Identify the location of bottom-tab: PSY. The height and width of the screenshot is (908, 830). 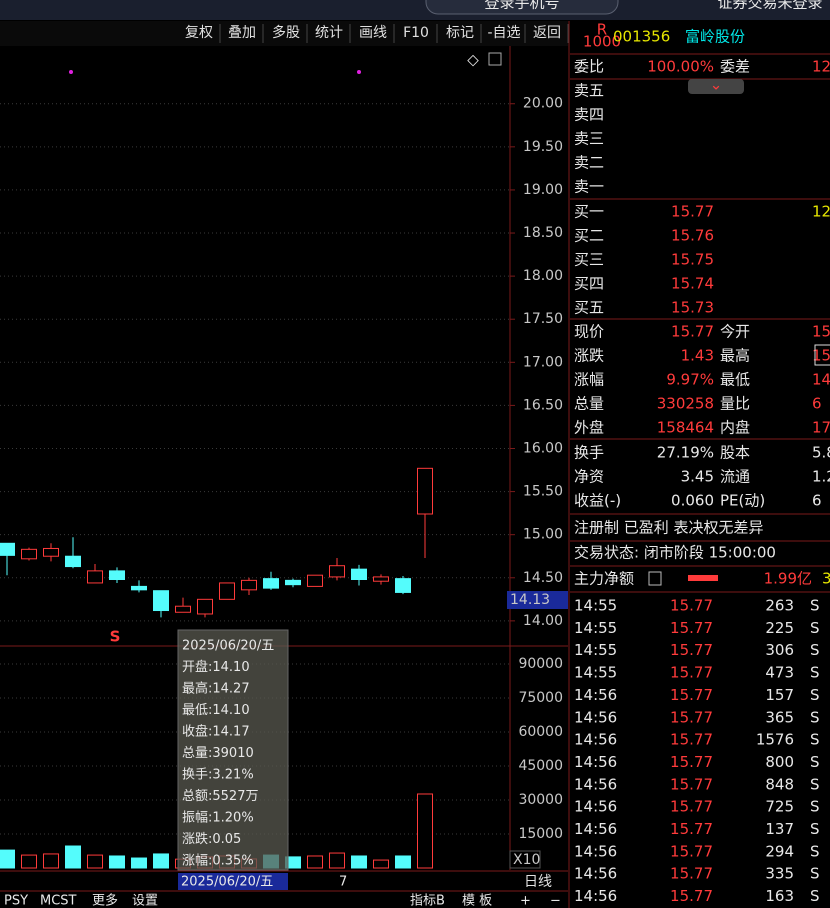
(16, 901).